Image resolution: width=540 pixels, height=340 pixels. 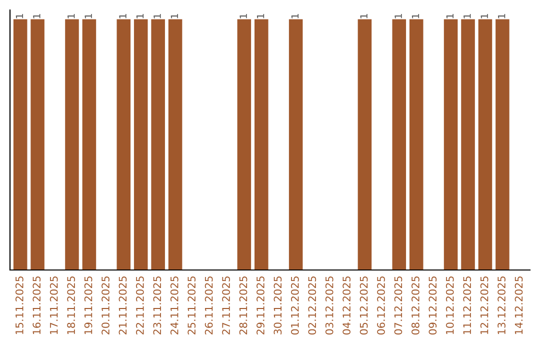 I want to click on x-tick-label: 19.11.2025, so click(x=88, y=305).